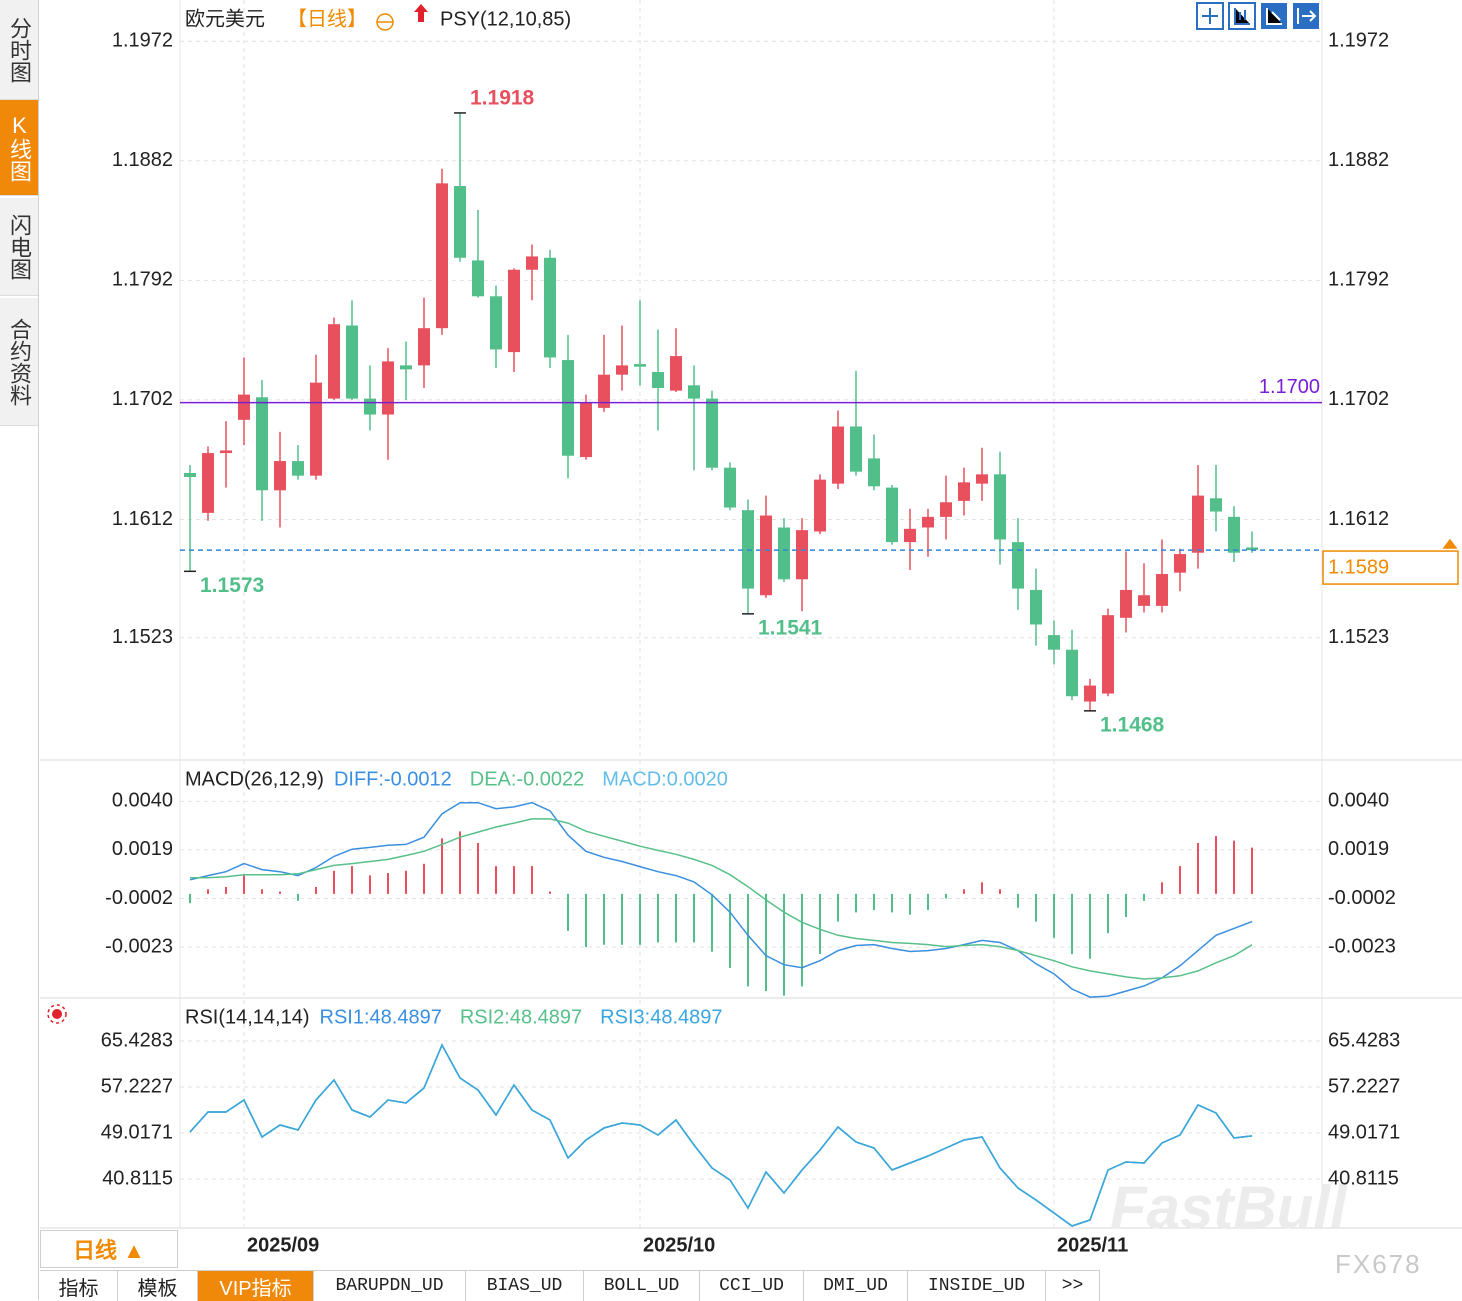 The height and width of the screenshot is (1301, 1462). I want to click on watermark-code: FX678, so click(1378, 1264).